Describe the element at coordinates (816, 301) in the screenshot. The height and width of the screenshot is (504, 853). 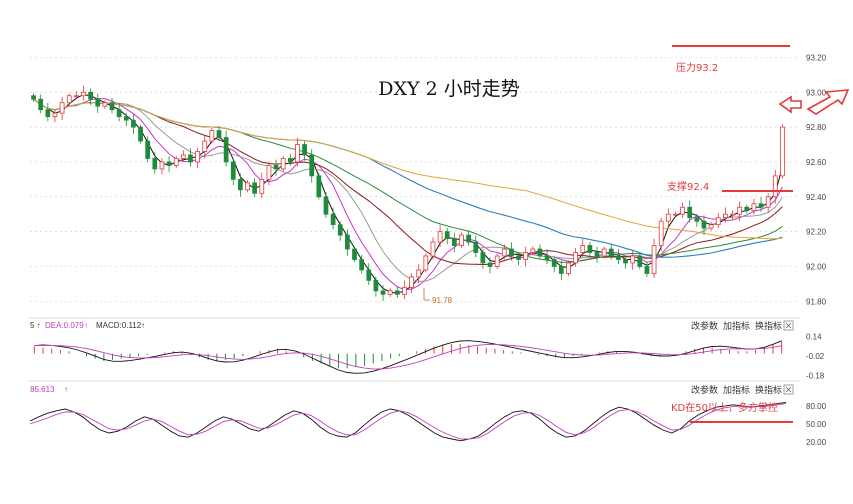
I see `price-tick-label: 91.80` at that location.